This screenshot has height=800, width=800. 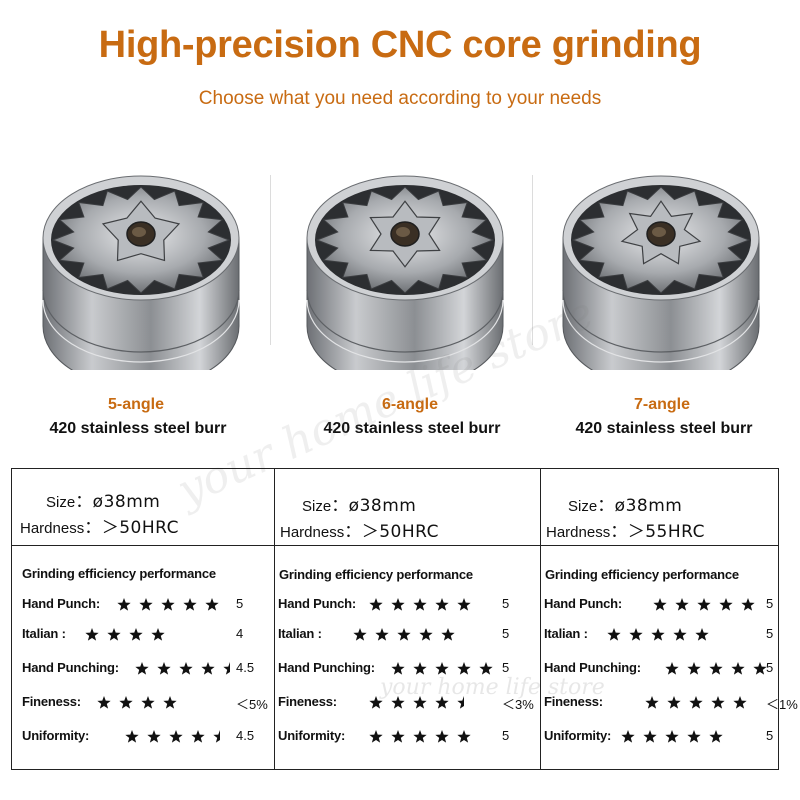 I want to click on rating-row: Hand Punching: 5, so click(x=669, y=670).